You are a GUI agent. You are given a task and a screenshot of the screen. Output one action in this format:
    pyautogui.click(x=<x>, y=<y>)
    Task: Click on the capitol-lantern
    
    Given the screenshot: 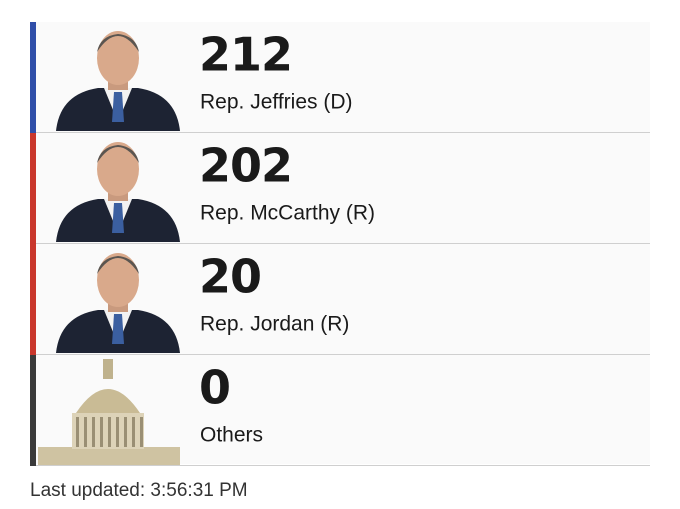 What is the action you would take?
    pyautogui.click(x=108, y=369)
    